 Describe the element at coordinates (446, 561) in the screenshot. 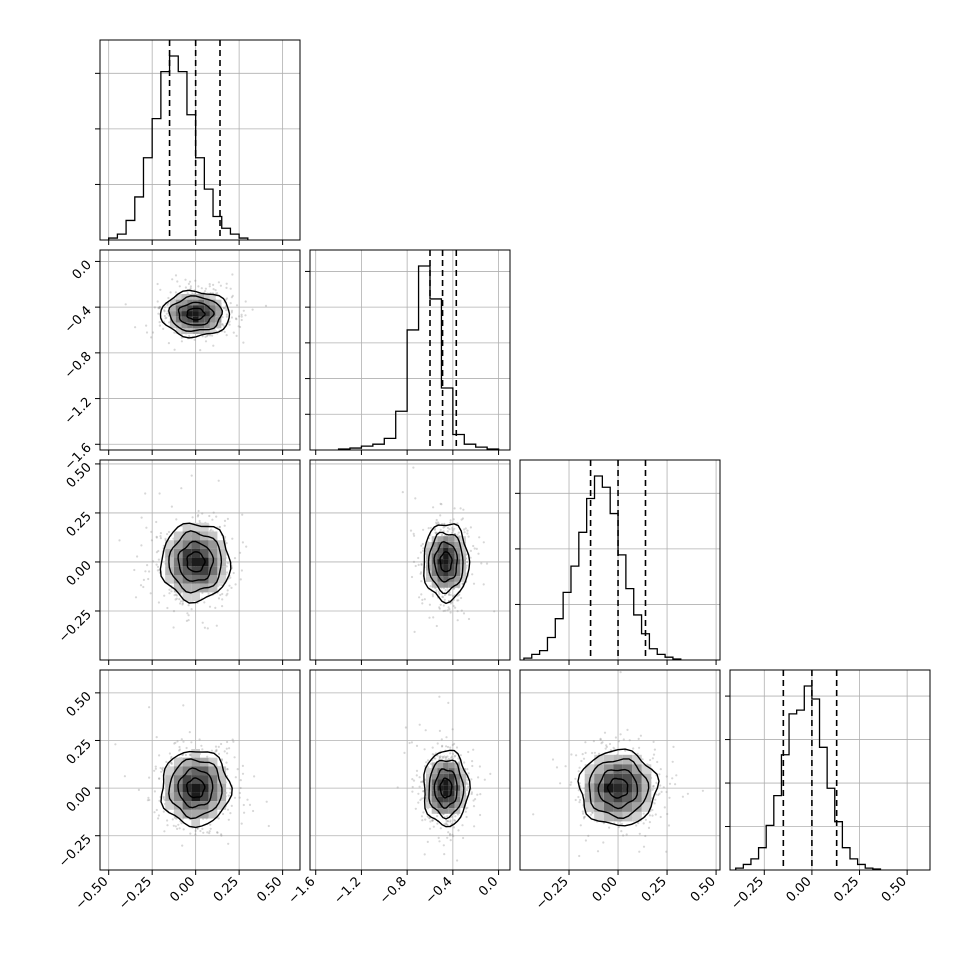

I see `contour-line` at that location.